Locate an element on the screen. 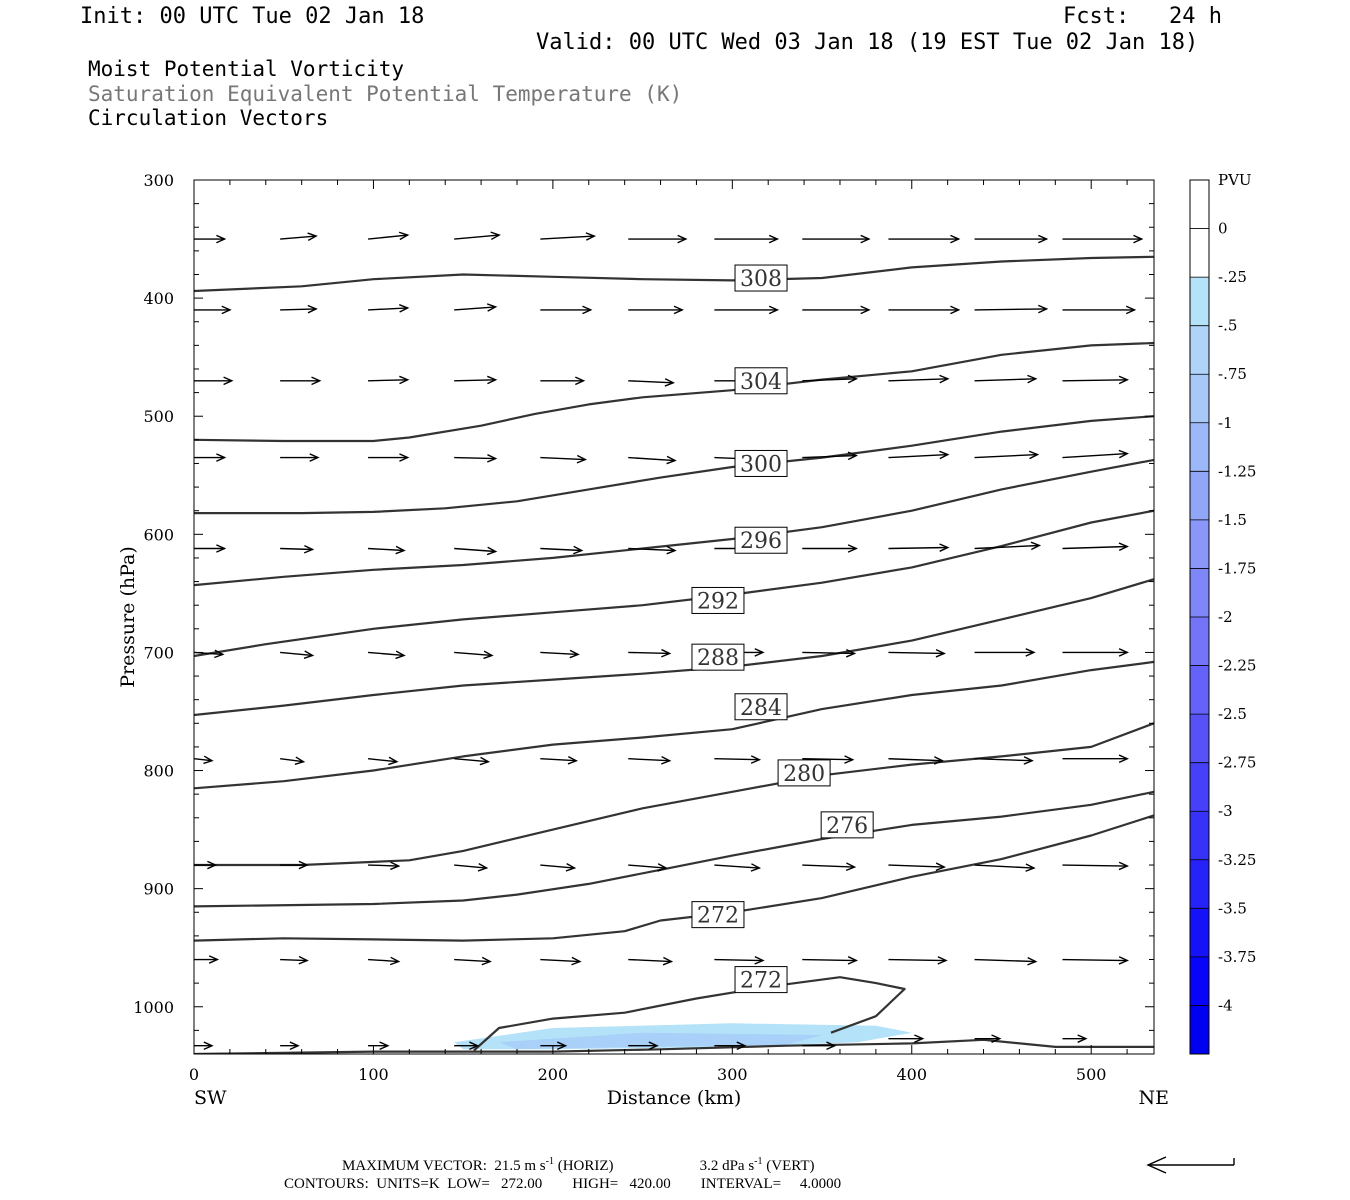 This screenshot has height=1200, width=1350. colorbar-label-3: -.75 is located at coordinates (1232, 374).